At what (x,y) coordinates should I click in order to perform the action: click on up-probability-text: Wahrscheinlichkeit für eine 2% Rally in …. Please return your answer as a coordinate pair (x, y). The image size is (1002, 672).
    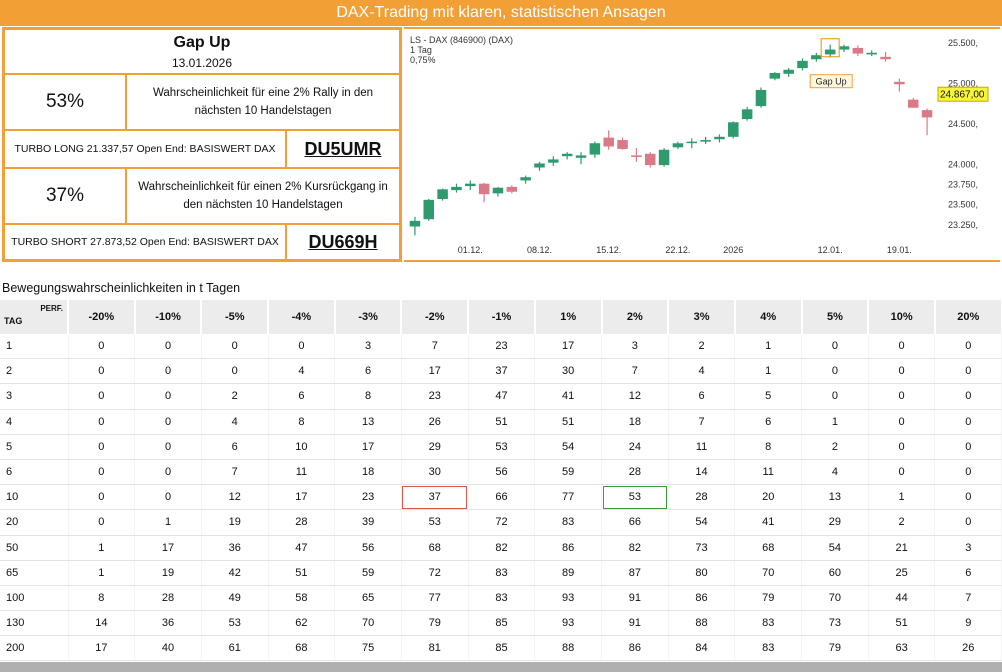
    Looking at the image, I should click on (263, 102).